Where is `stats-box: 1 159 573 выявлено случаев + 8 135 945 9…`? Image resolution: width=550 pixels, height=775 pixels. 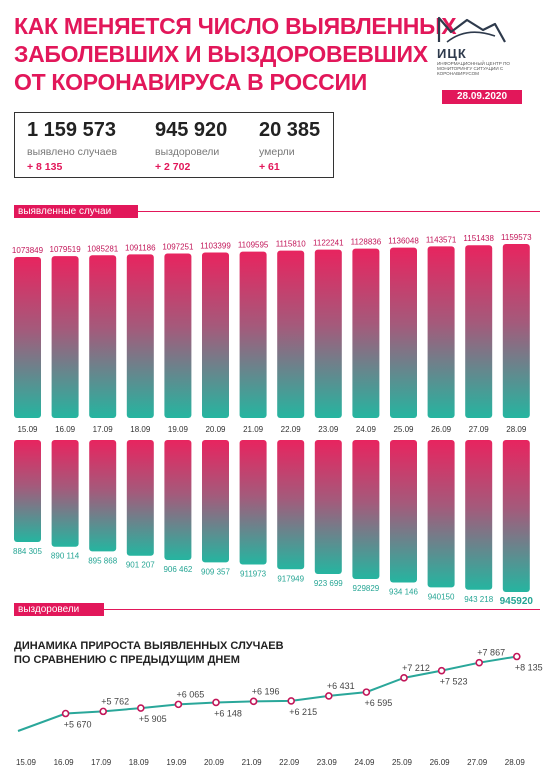 stats-box: 1 159 573 выявлено случаев + 8 135 945 9… is located at coordinates (174, 145).